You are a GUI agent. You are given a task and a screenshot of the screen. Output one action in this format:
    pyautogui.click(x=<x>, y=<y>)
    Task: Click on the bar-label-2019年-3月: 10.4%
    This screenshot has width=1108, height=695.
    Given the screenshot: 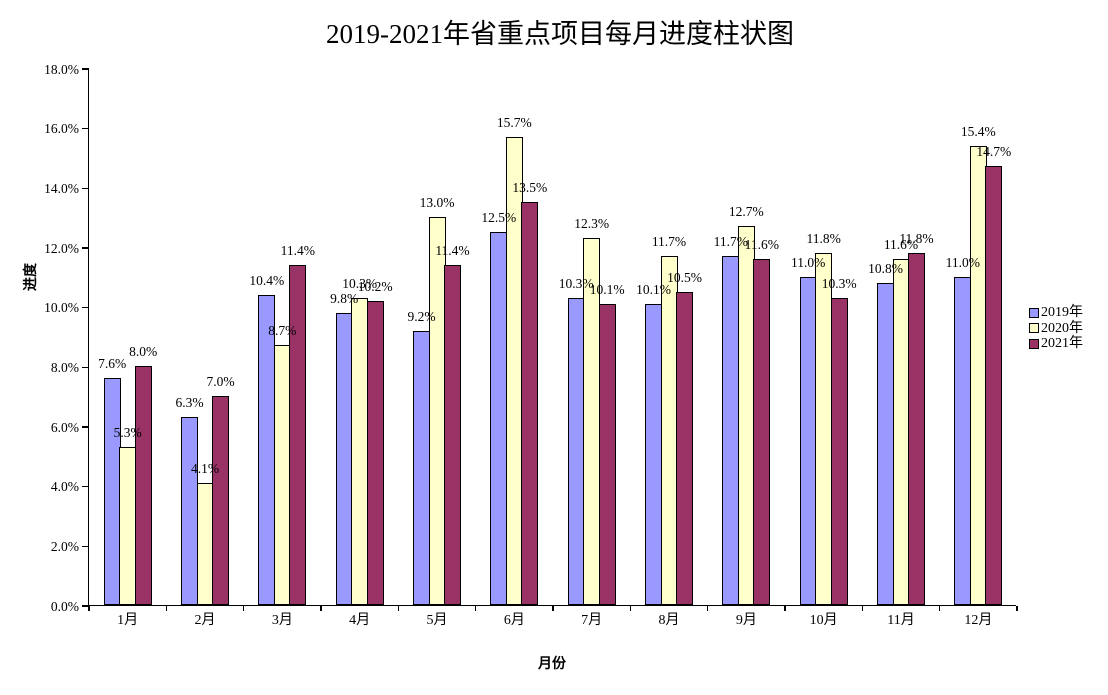 What is the action you would take?
    pyautogui.click(x=267, y=280)
    